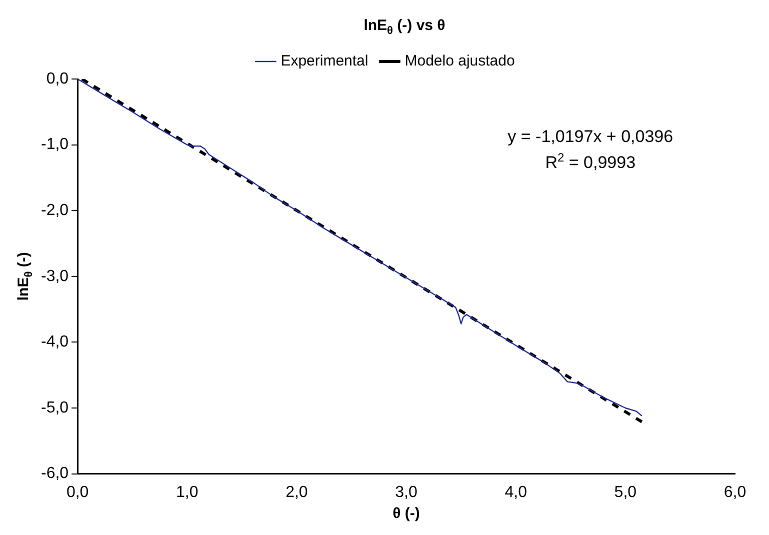  I want to click on x-tick-label: 6,0, so click(735, 492).